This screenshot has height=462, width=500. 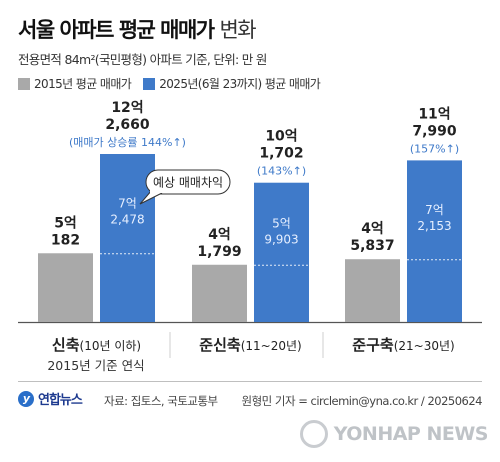 I want to click on chart-title-suffix: 변화, so click(x=237, y=30).